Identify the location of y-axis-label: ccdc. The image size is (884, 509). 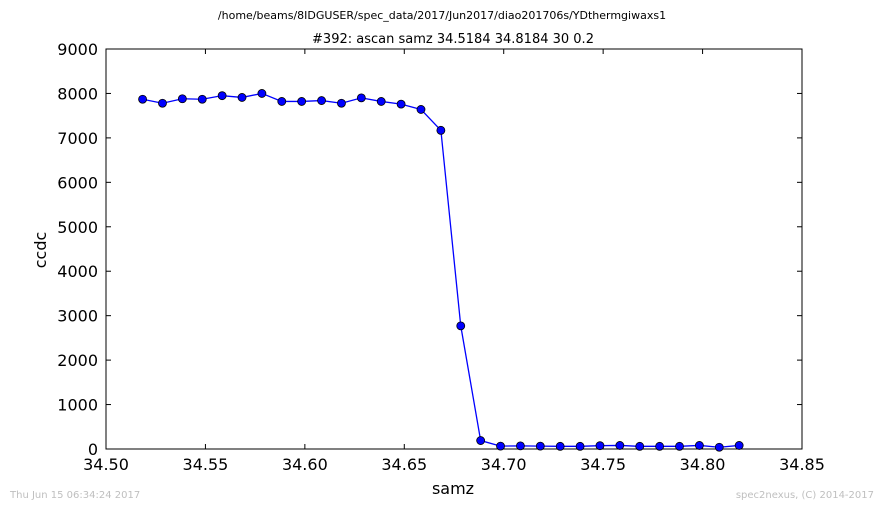
(40, 250).